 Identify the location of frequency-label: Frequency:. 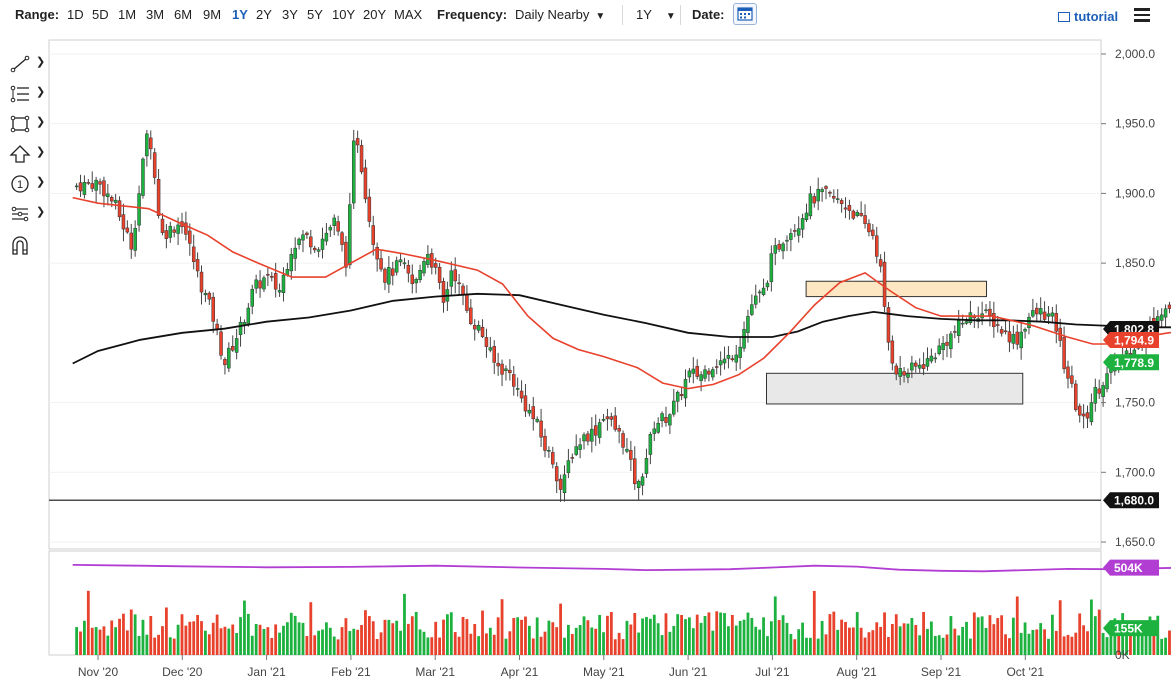
(472, 14).